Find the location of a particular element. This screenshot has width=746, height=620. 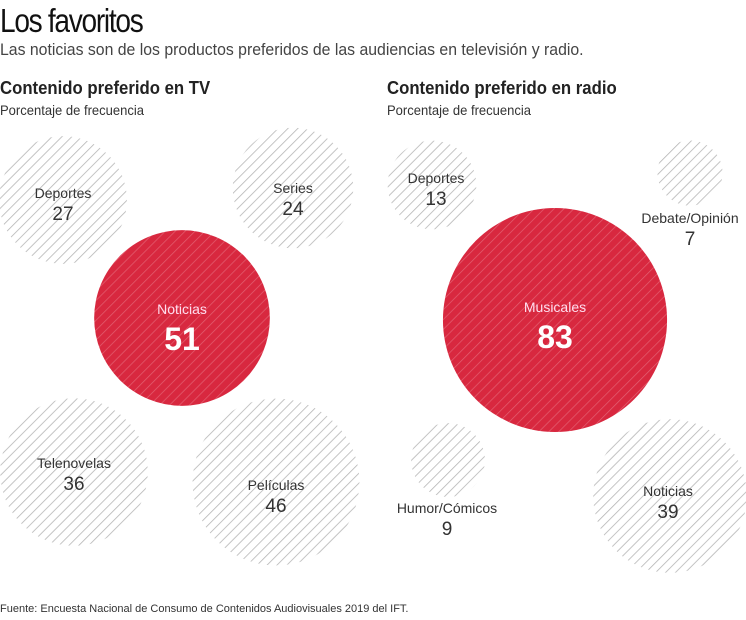

radio-label-noticias: Noticias is located at coordinates (668, 491).